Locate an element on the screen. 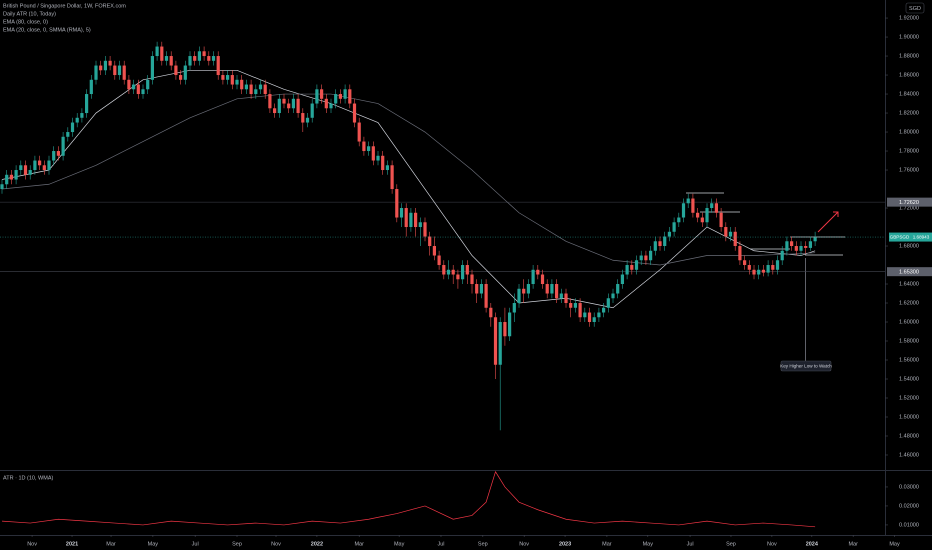  x-tick-label: 2022 is located at coordinates (317, 544).